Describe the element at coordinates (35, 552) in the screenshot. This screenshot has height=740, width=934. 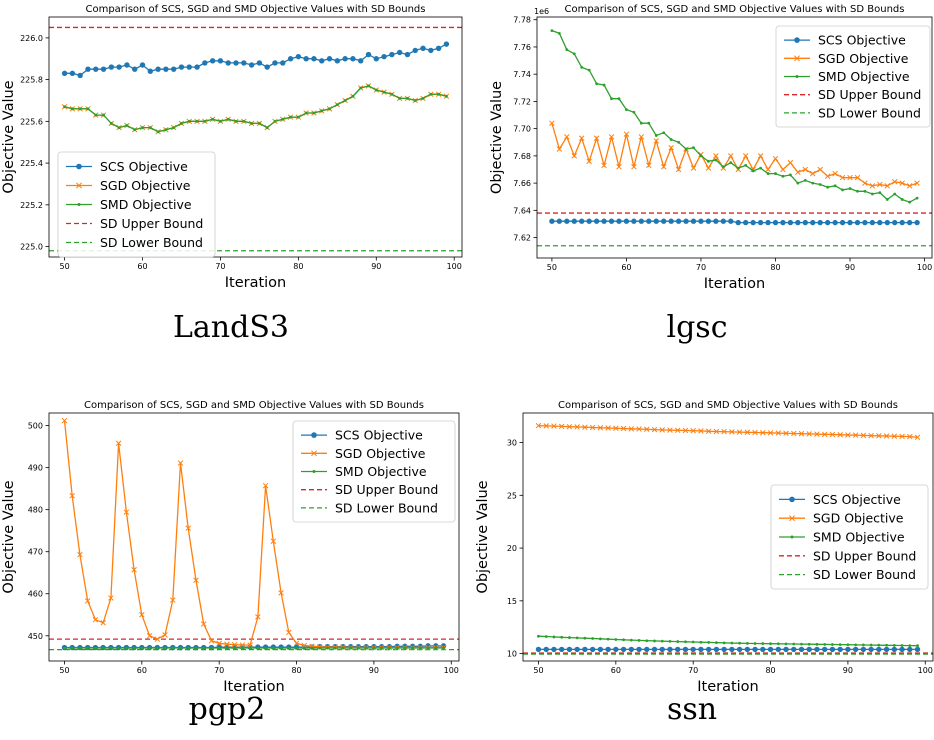
I see `y-tick-label: 470` at that location.